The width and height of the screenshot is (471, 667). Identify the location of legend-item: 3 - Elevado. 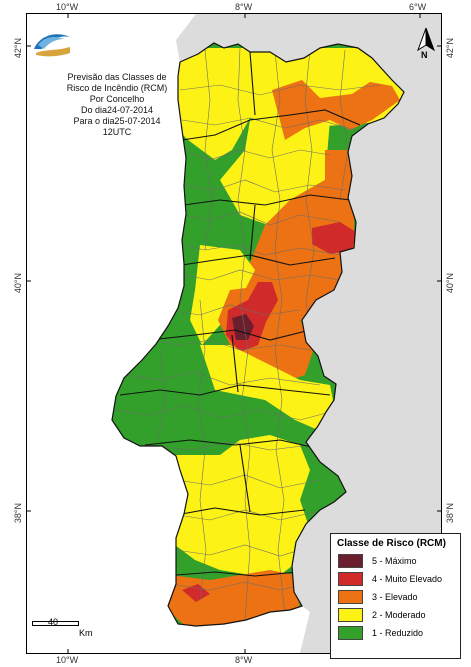
(399, 597).